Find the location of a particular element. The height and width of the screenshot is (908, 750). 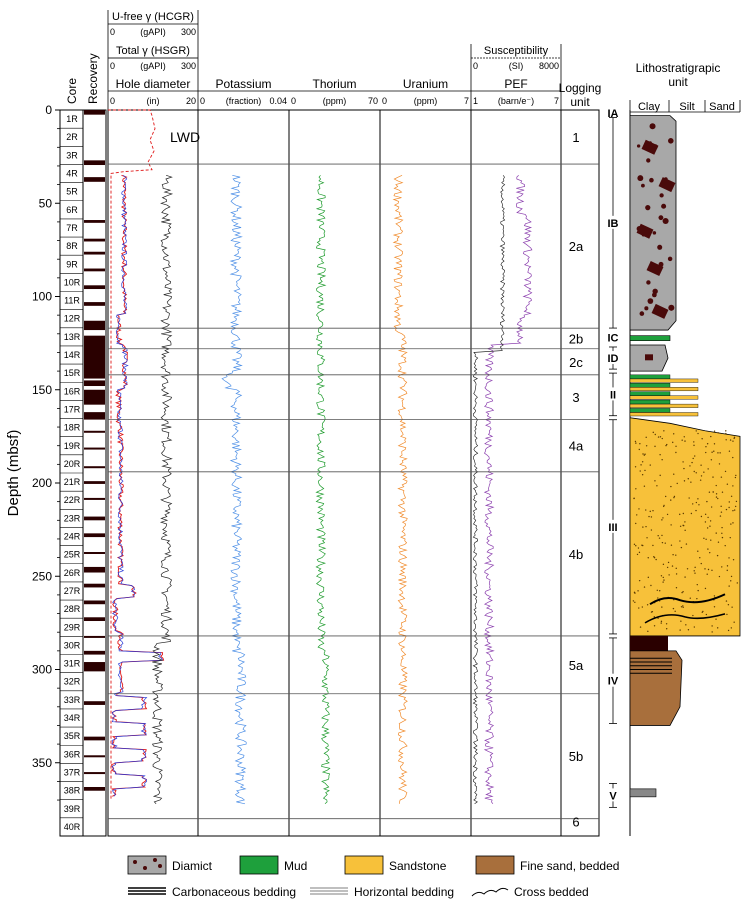

core-label: 26R is located at coordinates (72, 573).